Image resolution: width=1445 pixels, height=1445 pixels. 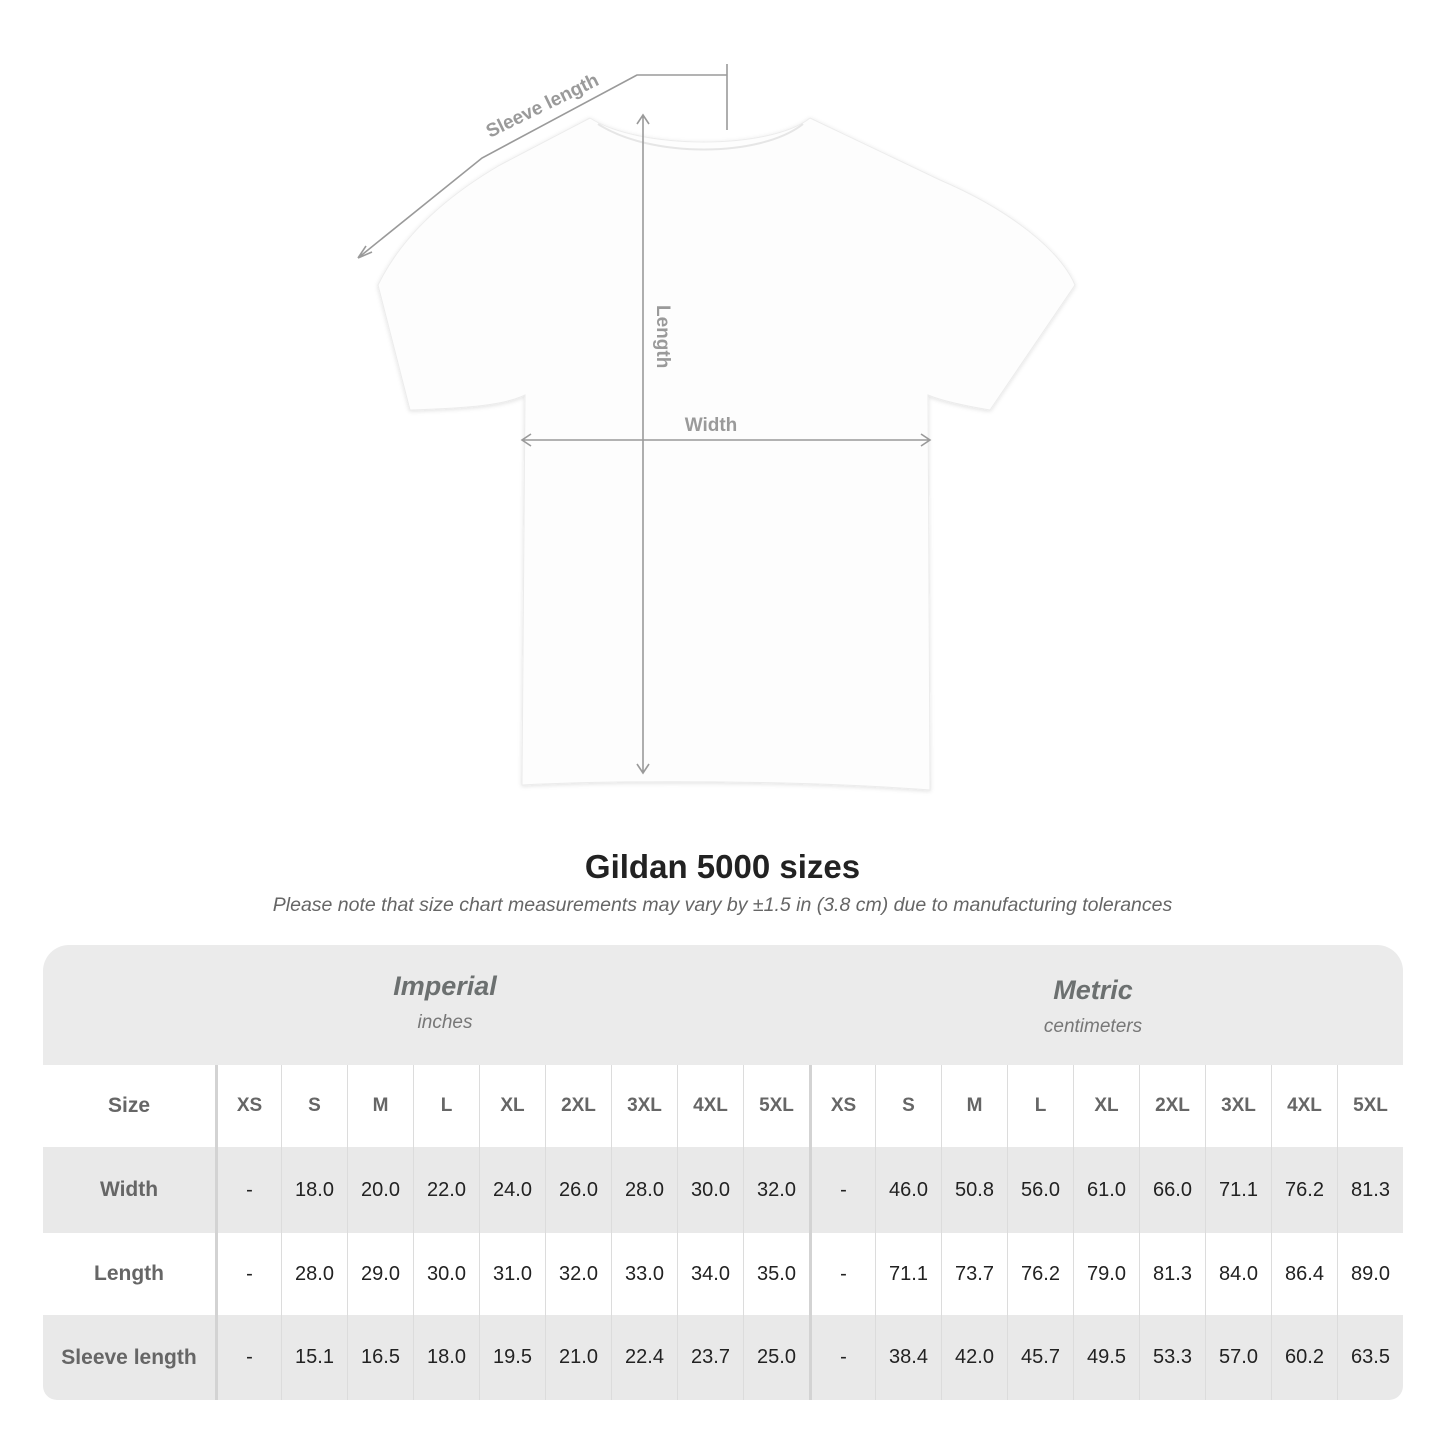 What do you see at coordinates (445, 1022) in the screenshot?
I see `imperial-unit: inches` at bounding box center [445, 1022].